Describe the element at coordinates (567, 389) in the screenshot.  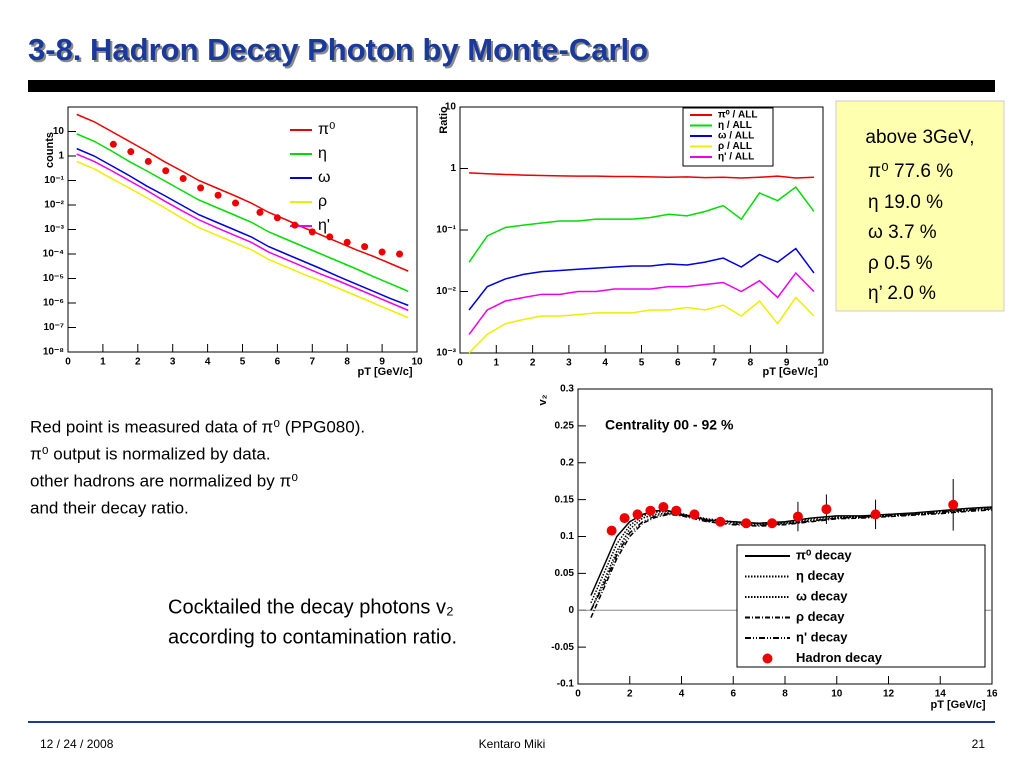
I see `y-tick-label: 0.3` at that location.